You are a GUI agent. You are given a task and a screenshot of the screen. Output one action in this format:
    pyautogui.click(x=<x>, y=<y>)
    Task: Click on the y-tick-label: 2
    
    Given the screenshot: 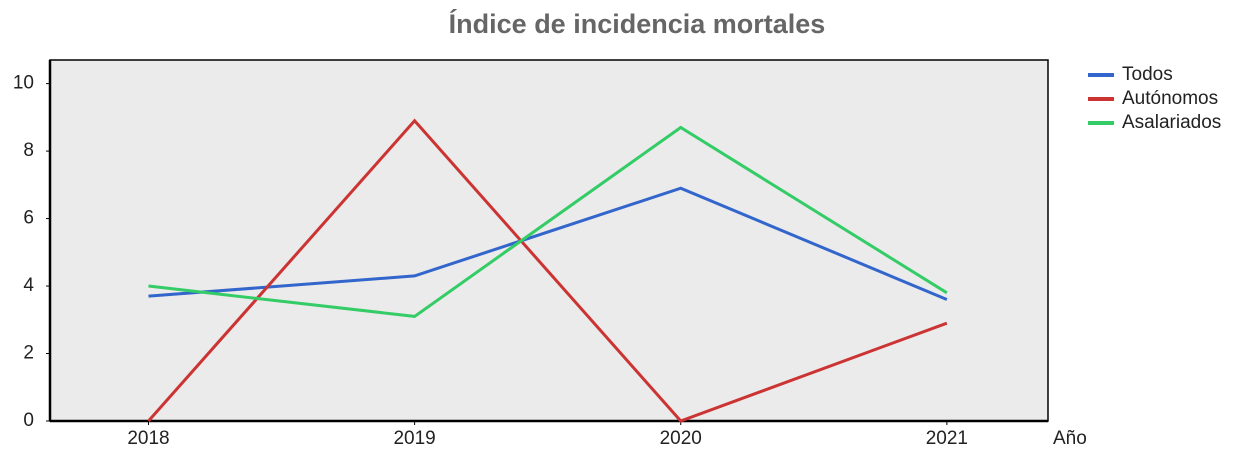 What is the action you would take?
    pyautogui.click(x=28, y=353)
    